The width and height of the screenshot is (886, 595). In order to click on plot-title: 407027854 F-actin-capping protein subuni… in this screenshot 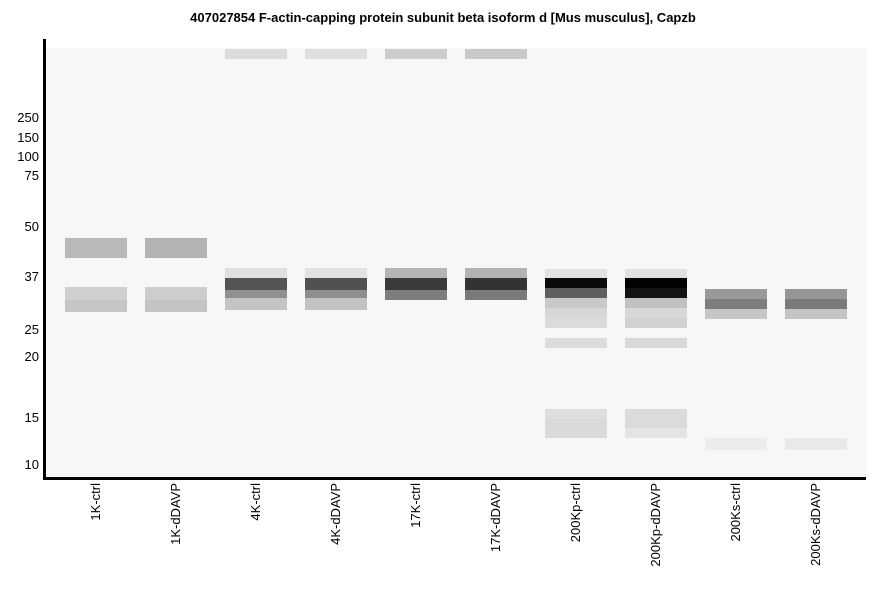, I will do `click(443, 17)`.